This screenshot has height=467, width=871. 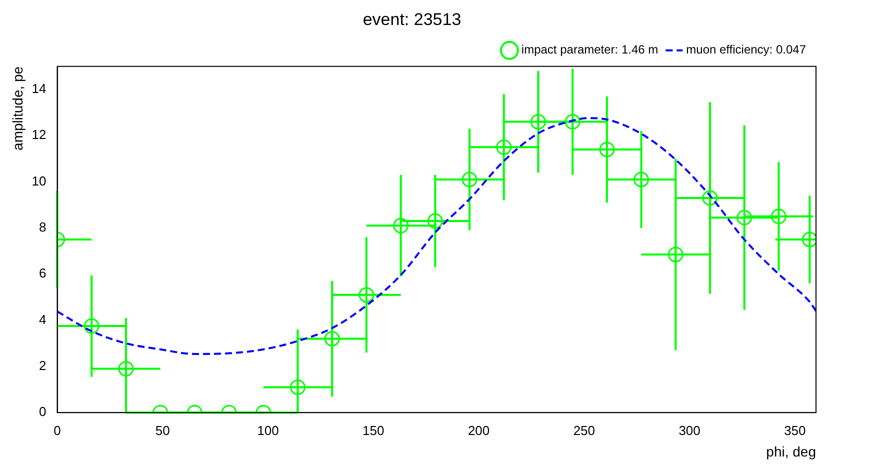 What do you see at coordinates (584, 430) in the screenshot?
I see `x-tick-label: 250` at bounding box center [584, 430].